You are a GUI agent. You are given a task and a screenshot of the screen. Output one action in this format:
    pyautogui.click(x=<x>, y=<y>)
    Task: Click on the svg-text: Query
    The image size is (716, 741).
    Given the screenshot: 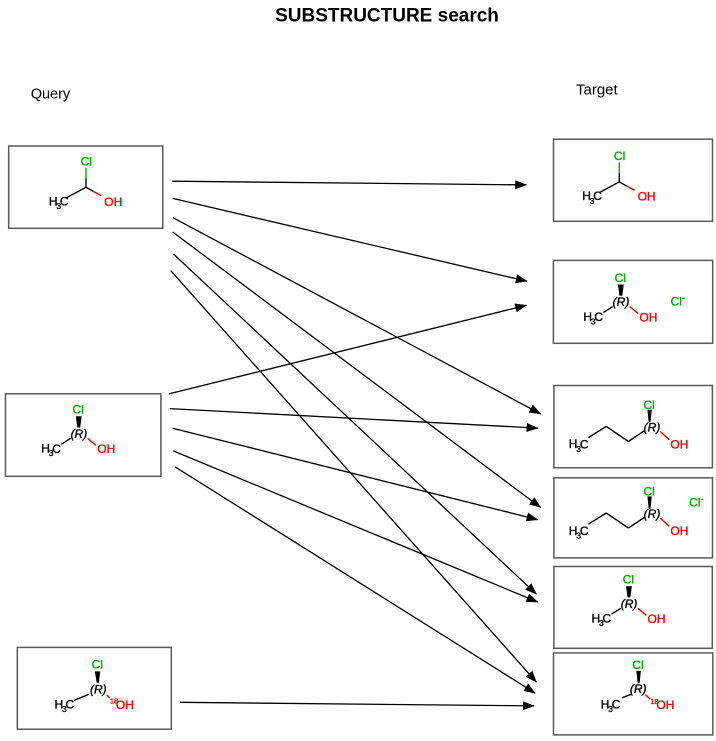 What is the action you would take?
    pyautogui.click(x=51, y=94)
    